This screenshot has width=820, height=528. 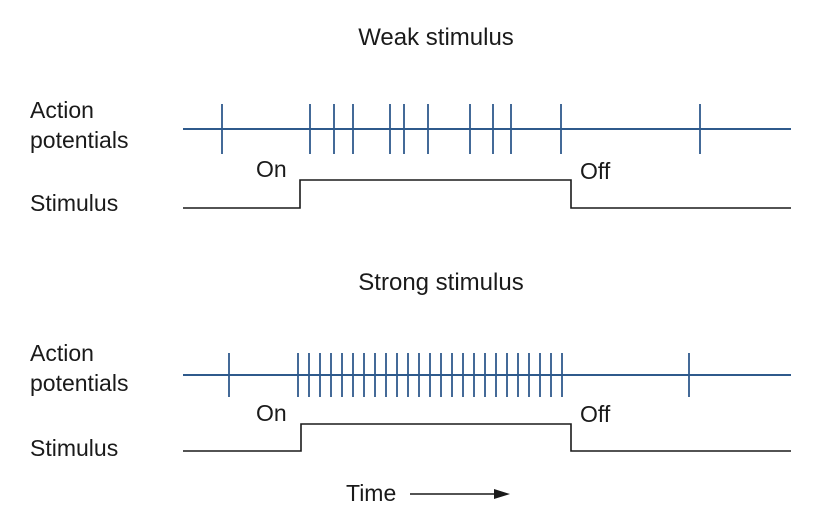 I want to click on time-arrow-head, so click(x=502, y=494).